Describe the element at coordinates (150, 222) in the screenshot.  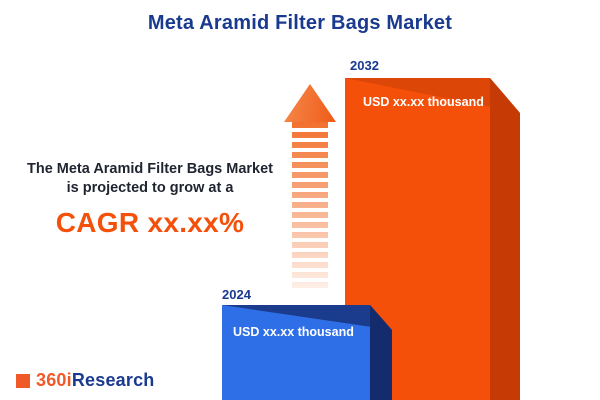
I see `cagr-value: CAGR xx.xx%` at that location.